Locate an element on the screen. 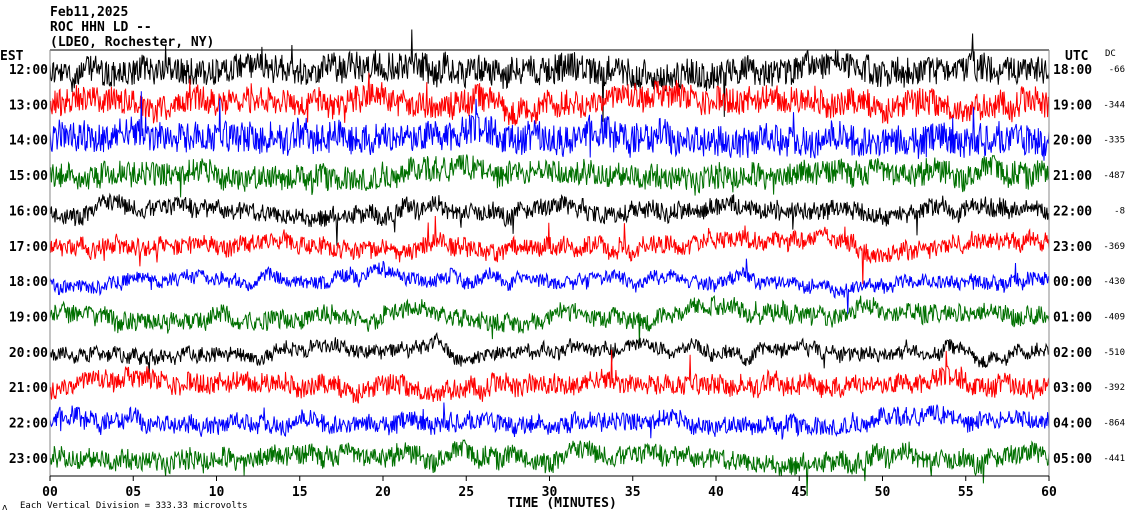  x-tick-label: 10 is located at coordinates (217, 492).